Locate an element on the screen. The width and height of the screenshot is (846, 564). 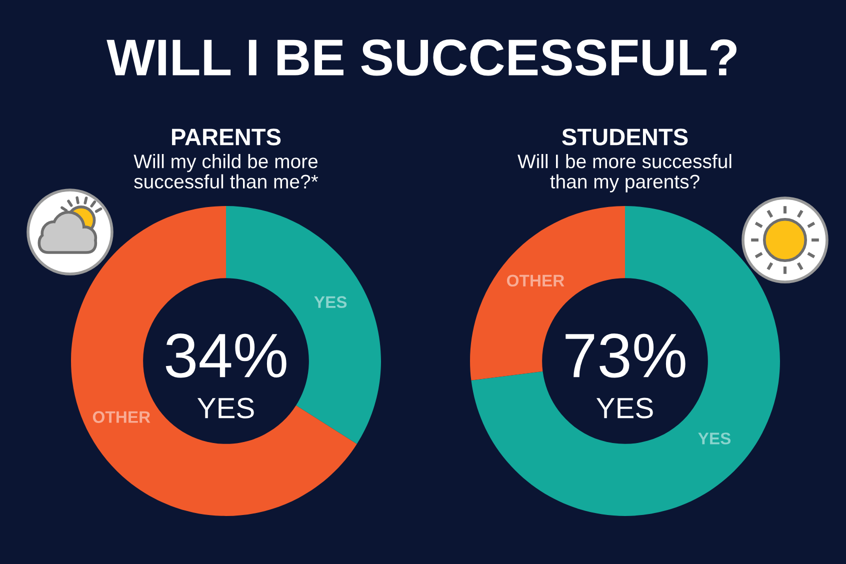
chart-title: STUDENTS is located at coordinates (625, 137).